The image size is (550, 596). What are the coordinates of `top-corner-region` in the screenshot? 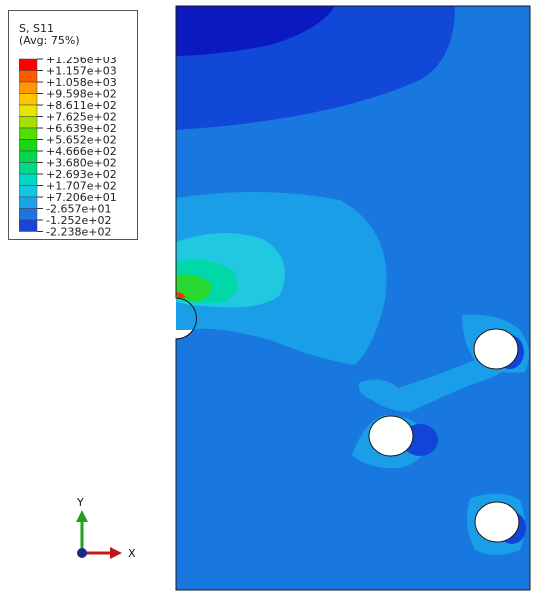 It's located at (255, 31).